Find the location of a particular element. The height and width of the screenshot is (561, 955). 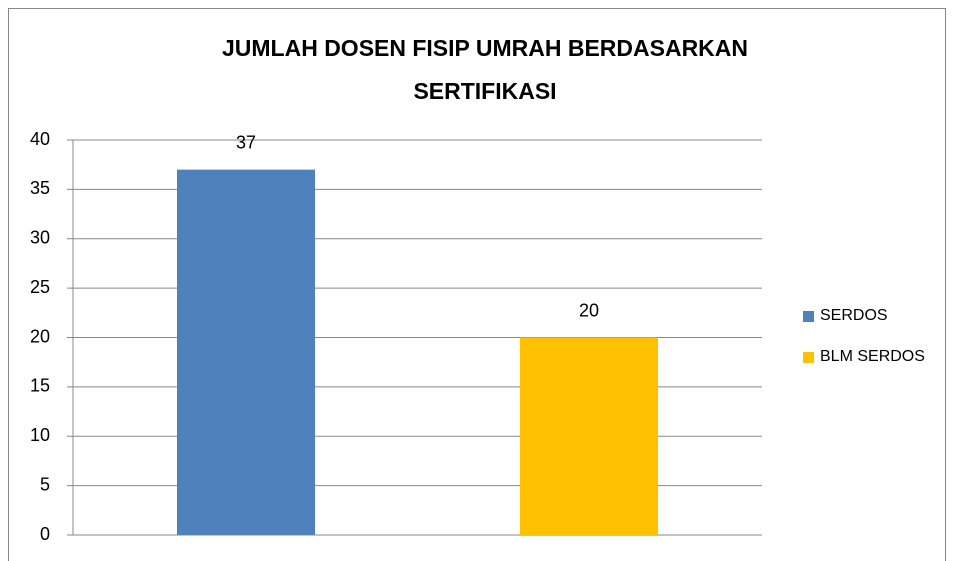

chart-title: SERTIFIKASI is located at coordinates (484, 91).